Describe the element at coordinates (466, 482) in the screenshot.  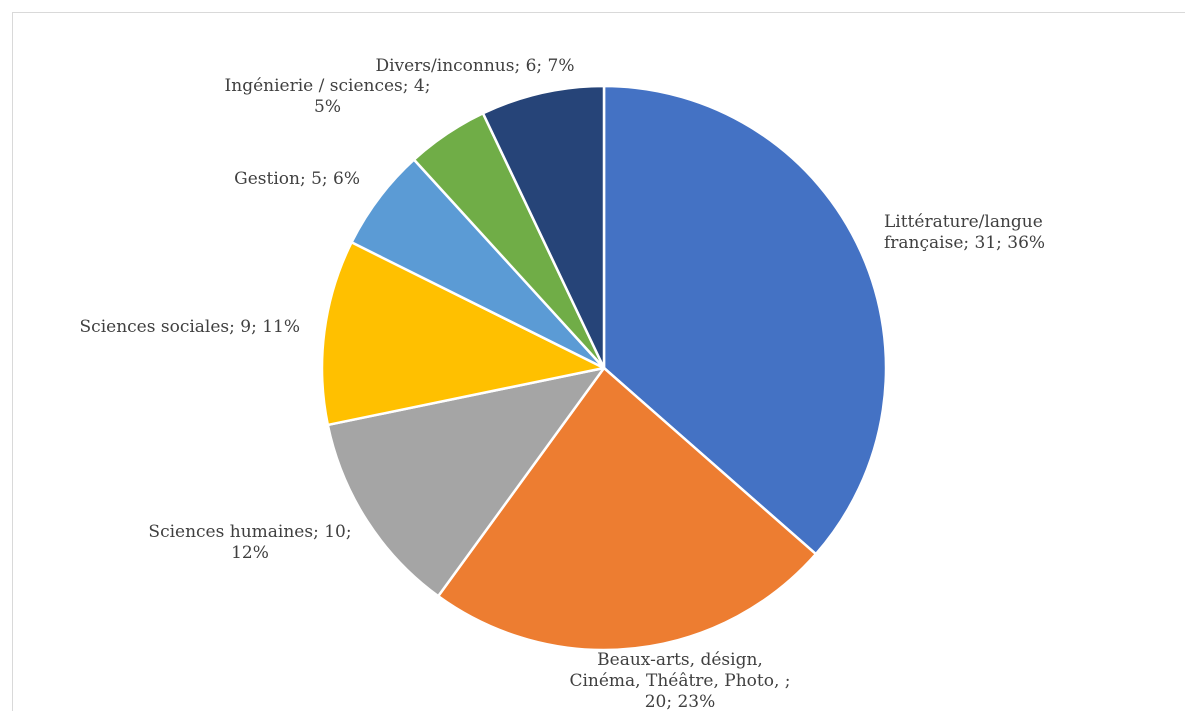
I see `pie-slice-sciences-humaines` at that location.